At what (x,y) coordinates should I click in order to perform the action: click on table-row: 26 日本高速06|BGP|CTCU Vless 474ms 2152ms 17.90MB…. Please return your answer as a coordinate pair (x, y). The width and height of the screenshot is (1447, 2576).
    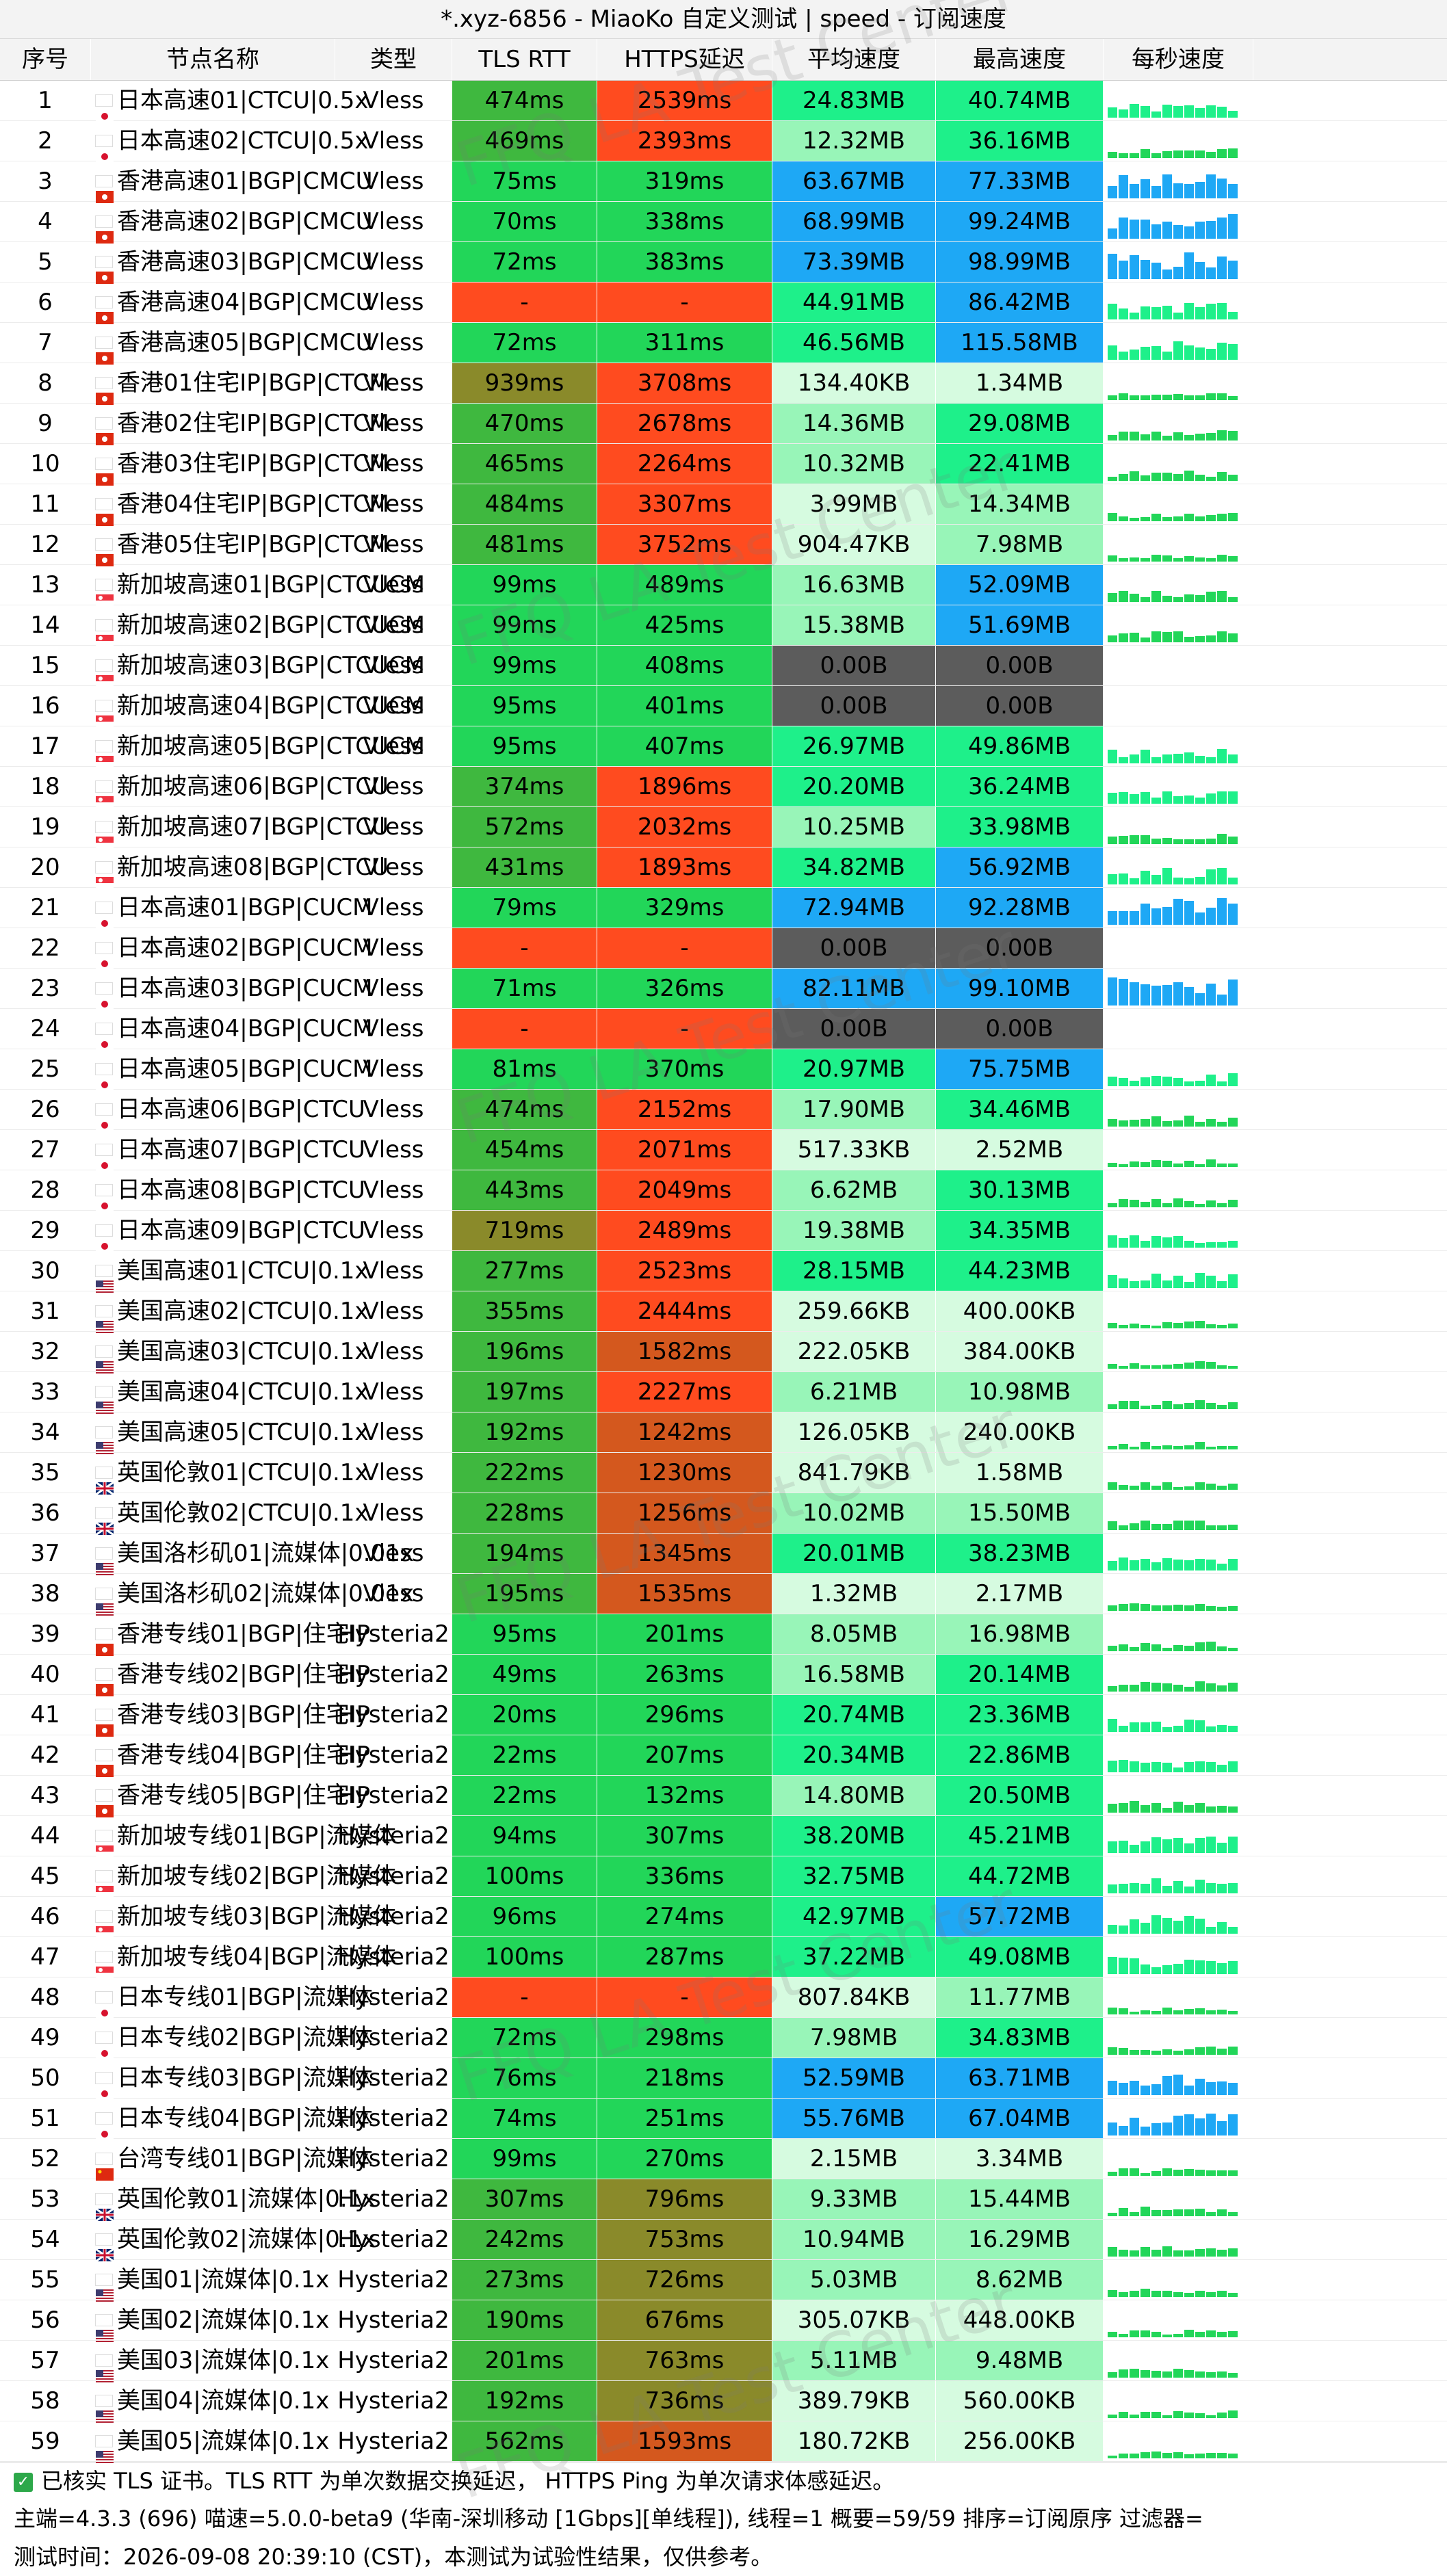
    Looking at the image, I should click on (723, 1110).